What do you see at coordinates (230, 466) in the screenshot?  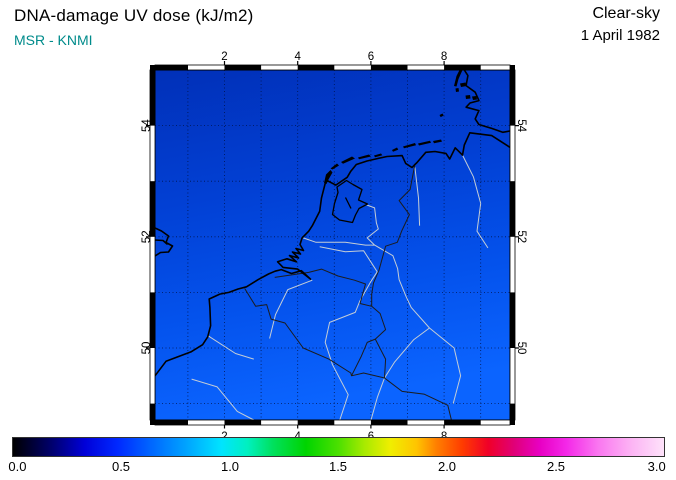 I see `colorbar-tick-label: 1.0` at bounding box center [230, 466].